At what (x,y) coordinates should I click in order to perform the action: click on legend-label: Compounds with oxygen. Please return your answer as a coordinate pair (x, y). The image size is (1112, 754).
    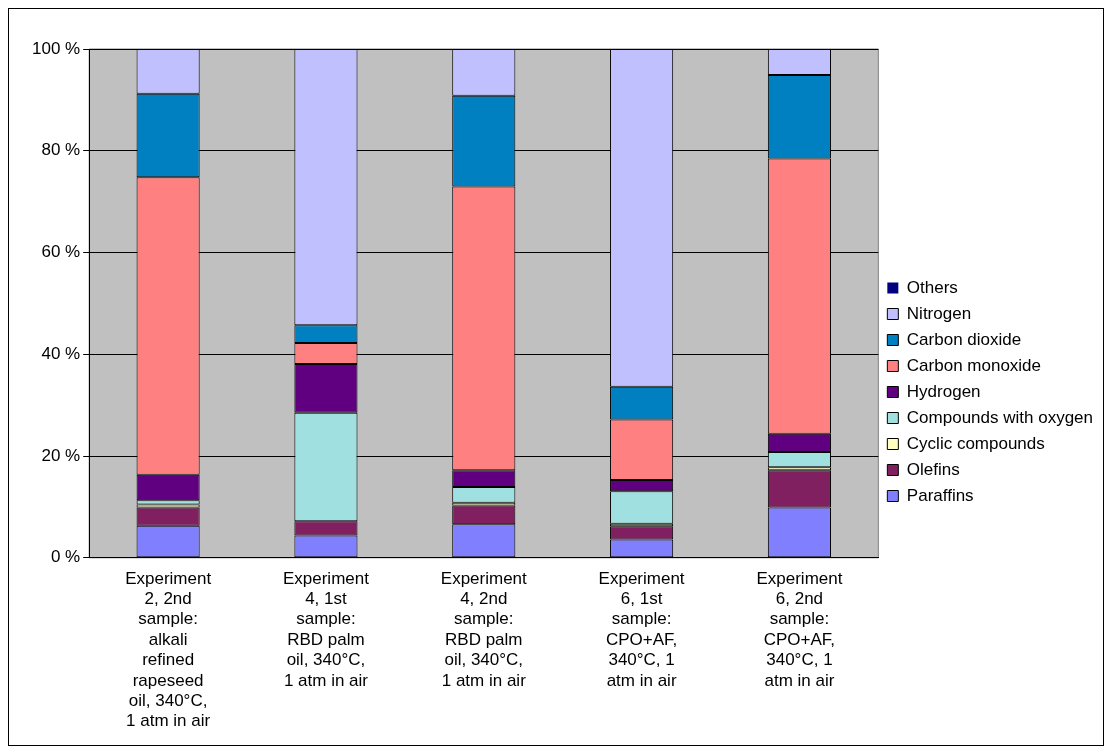
    Looking at the image, I should click on (1000, 417).